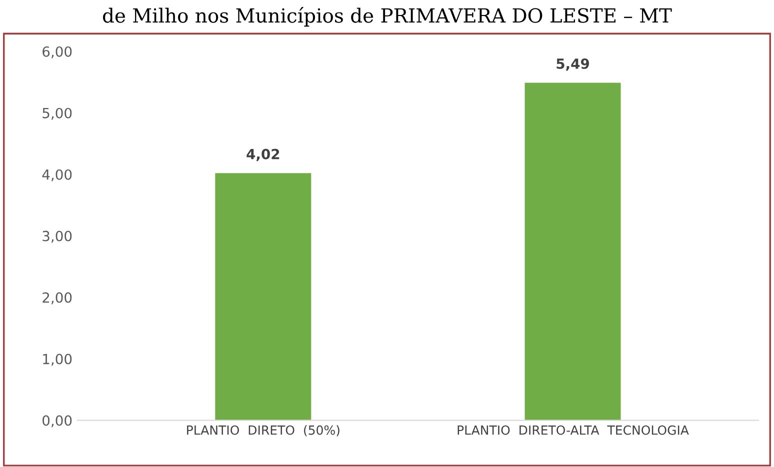 This screenshot has width=774, height=467. What do you see at coordinates (57, 114) in the screenshot?
I see `y-tick-label: 5,00` at bounding box center [57, 114].